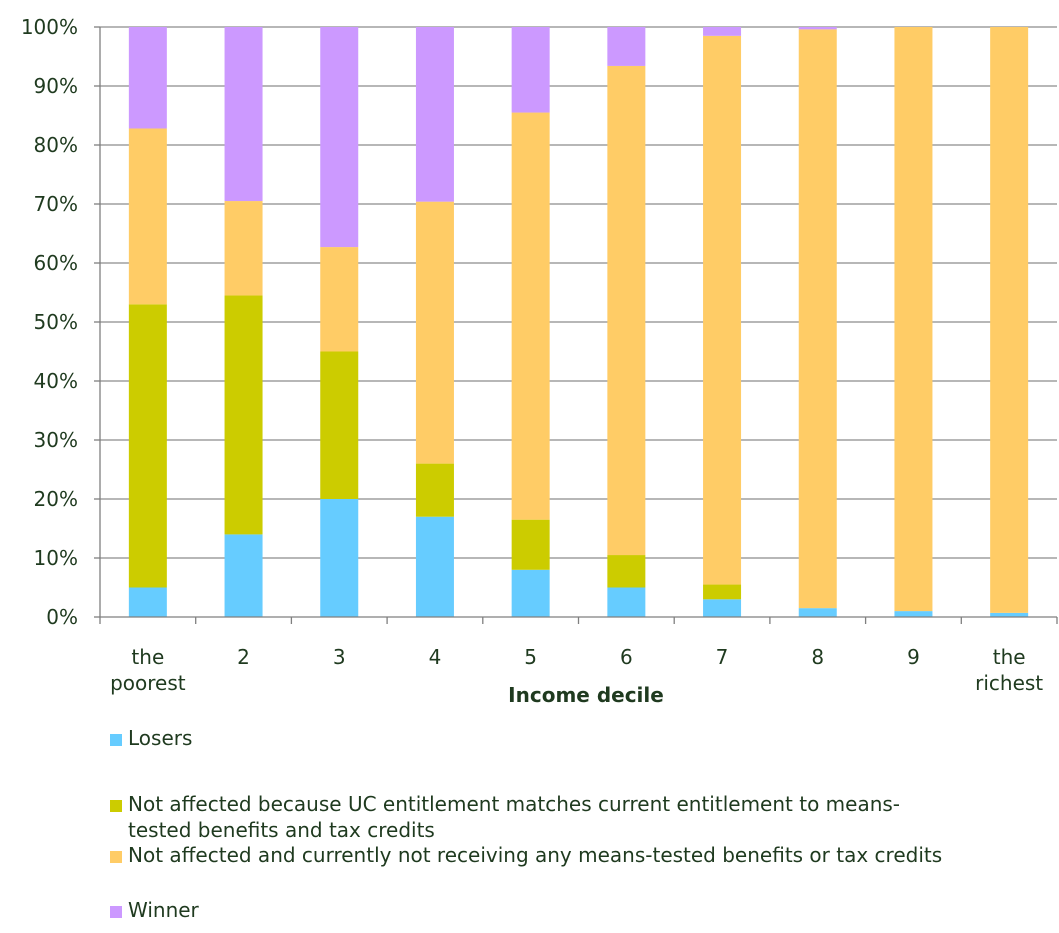 This screenshot has height=933, width=1059. I want to click on y-tick-label: 80%, so click(56, 145).